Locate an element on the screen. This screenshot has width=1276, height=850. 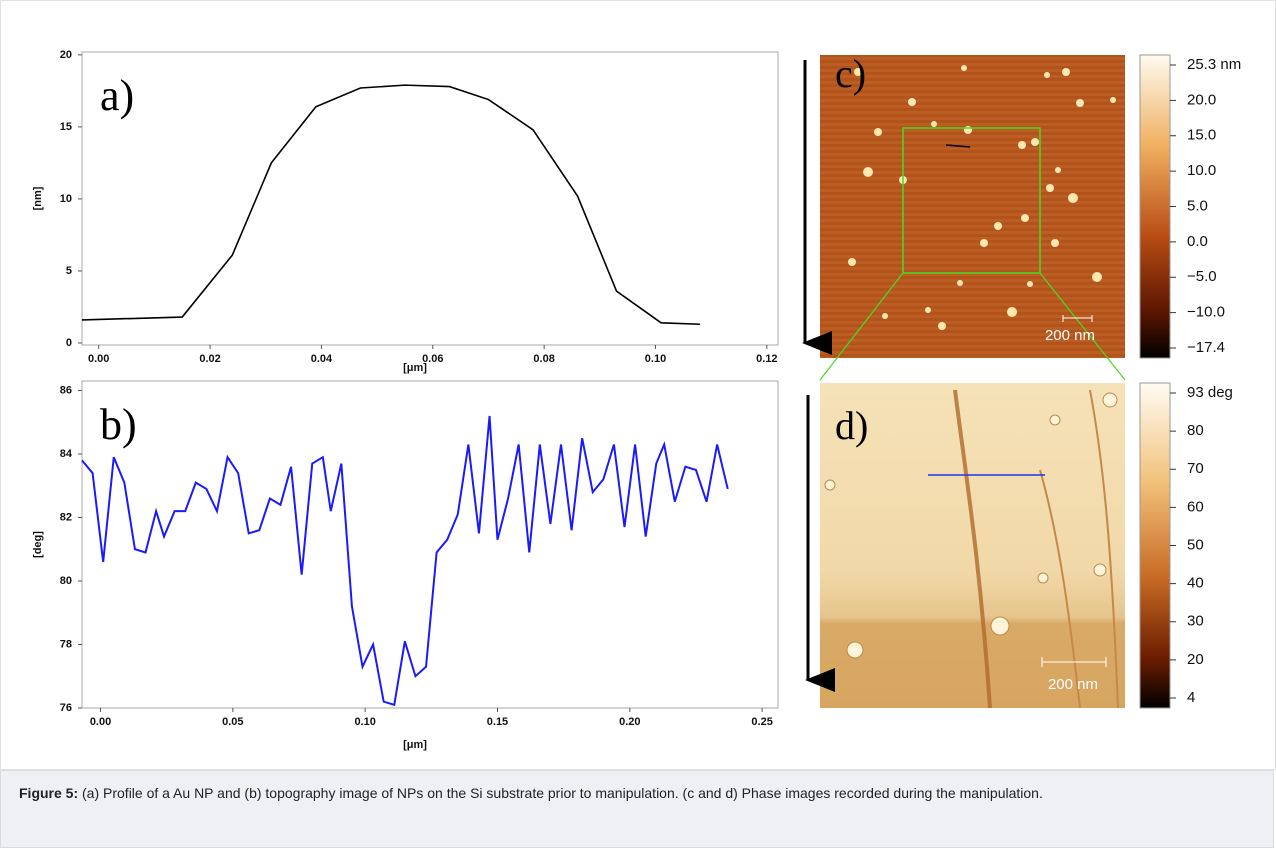
colorbar-label: 20.0 is located at coordinates (1201, 99).